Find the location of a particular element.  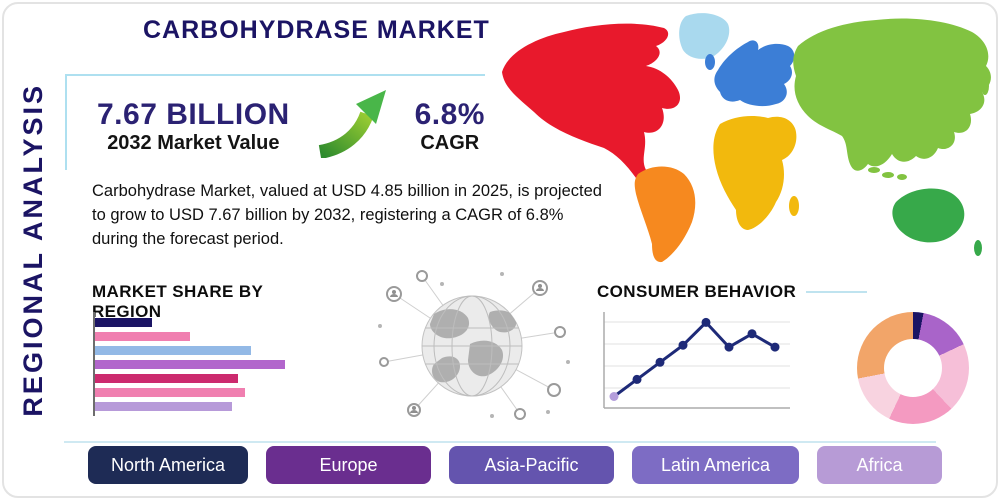

map-south-america is located at coordinates (665, 214).